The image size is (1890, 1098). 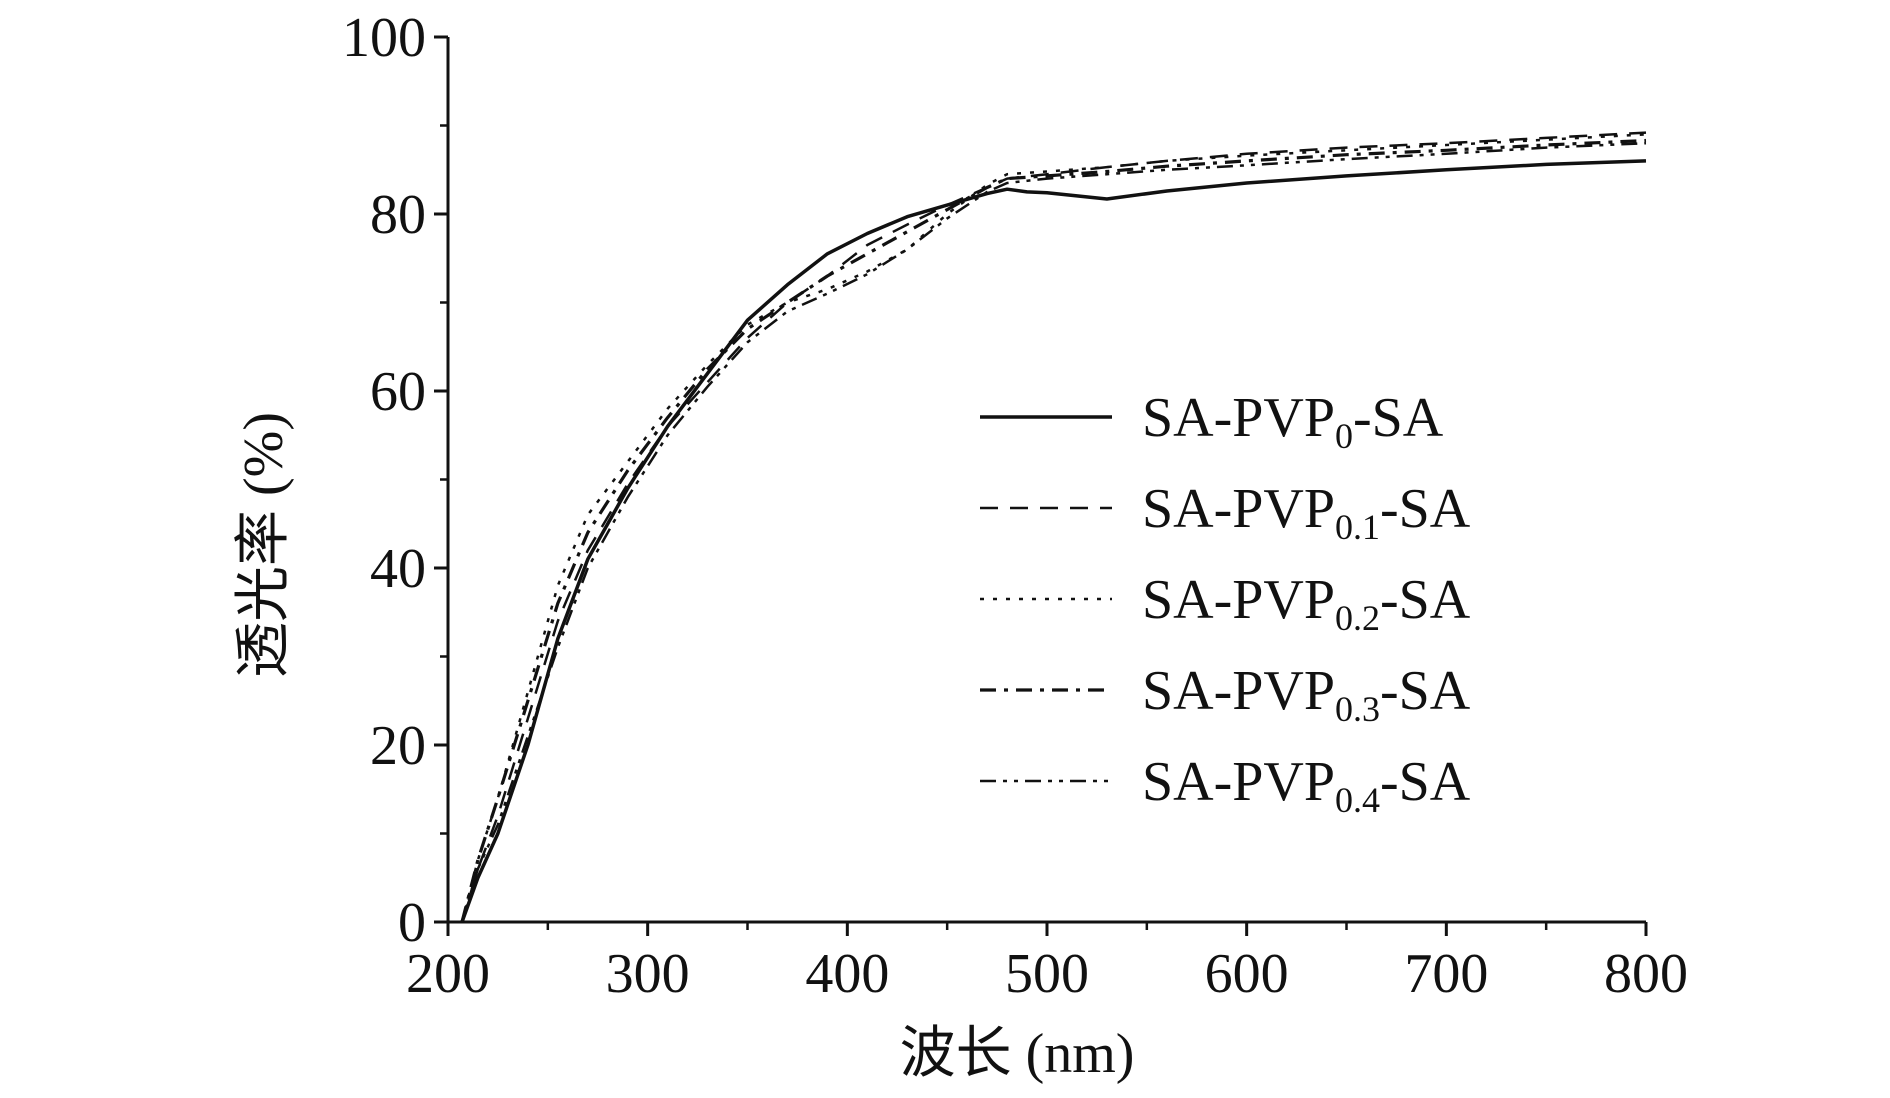 I want to click on x-tick-label: 200, so click(x=448, y=974).